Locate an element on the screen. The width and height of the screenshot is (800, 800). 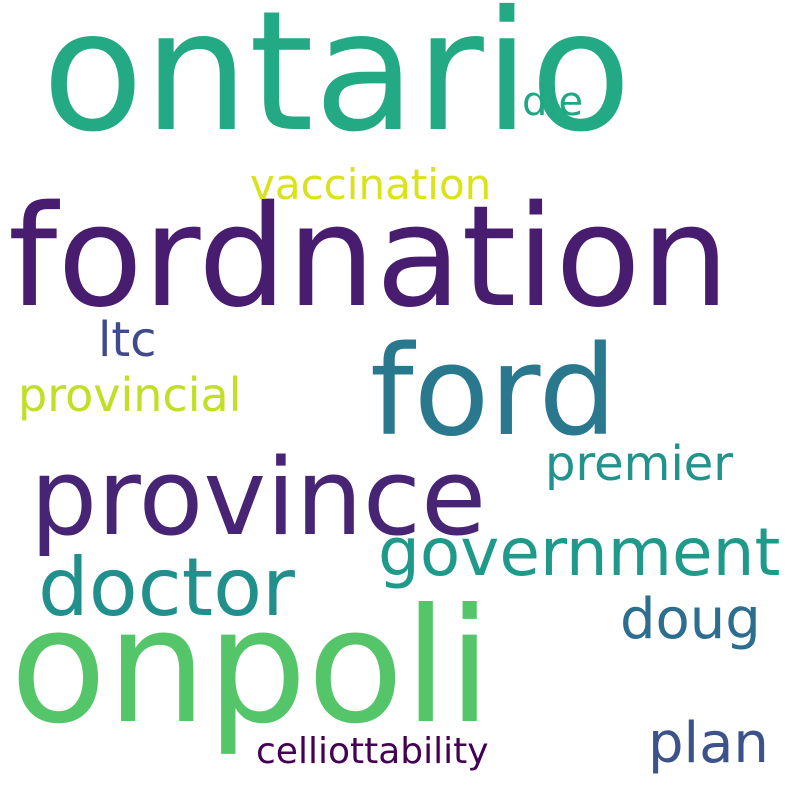
word-province: province is located at coordinates (258, 497).